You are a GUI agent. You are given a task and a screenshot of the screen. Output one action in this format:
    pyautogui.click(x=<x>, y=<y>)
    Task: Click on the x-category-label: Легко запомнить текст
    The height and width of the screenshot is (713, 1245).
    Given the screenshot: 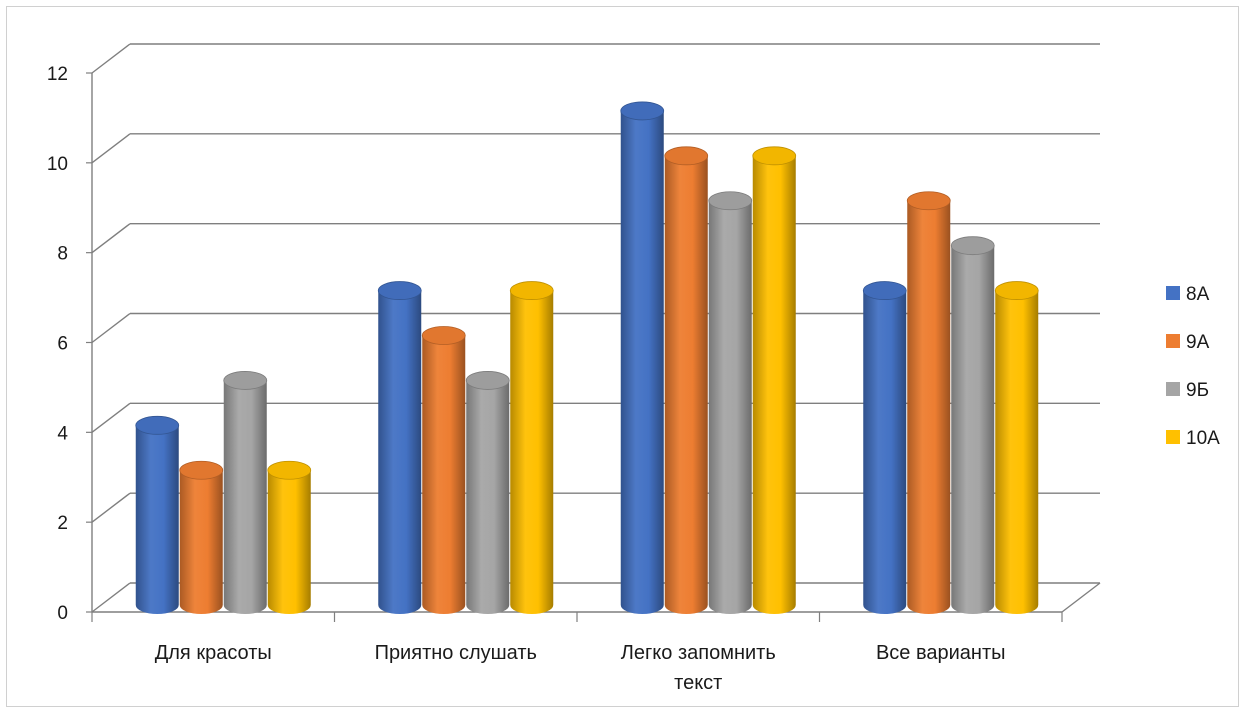 What is the action you would take?
    pyautogui.click(x=698, y=668)
    